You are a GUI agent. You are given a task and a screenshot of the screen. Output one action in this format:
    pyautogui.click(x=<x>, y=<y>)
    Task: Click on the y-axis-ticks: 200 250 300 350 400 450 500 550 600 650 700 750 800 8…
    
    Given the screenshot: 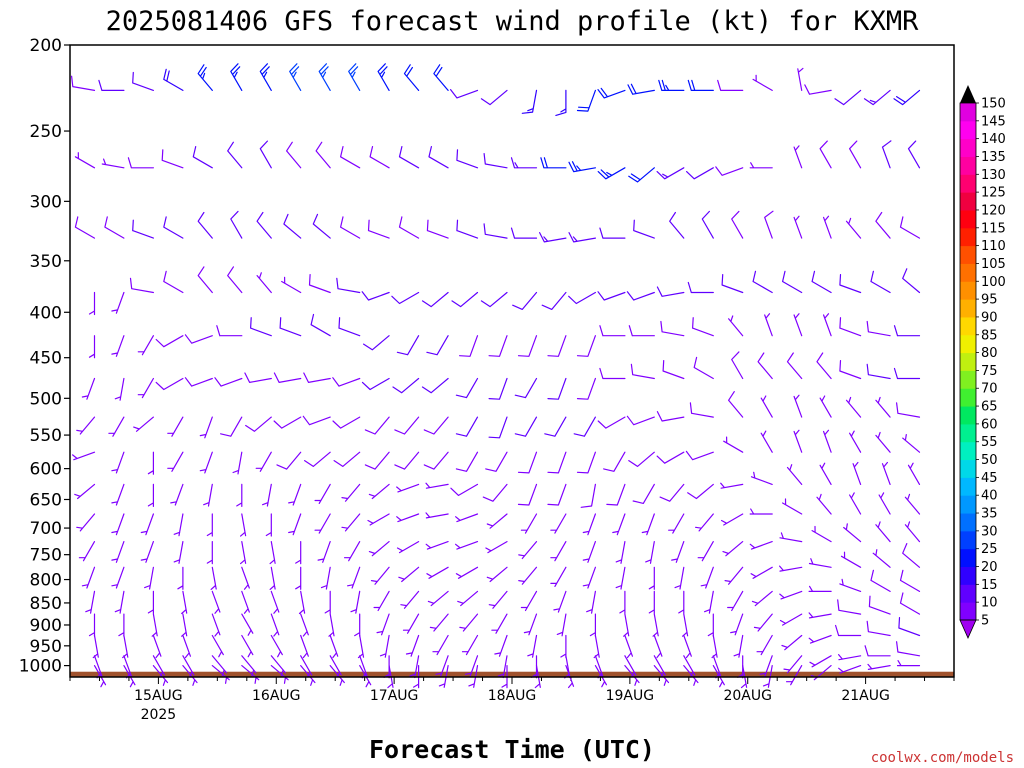 What is the action you would take?
    pyautogui.click(x=44, y=356)
    